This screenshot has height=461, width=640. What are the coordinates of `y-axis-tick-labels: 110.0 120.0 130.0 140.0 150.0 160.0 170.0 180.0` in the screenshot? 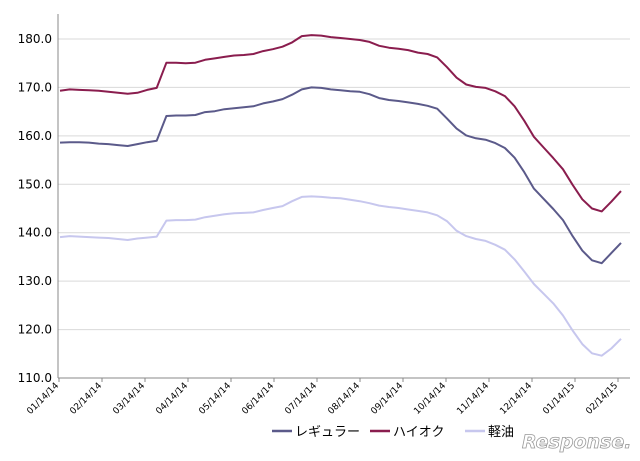 It's located at (35, 208).